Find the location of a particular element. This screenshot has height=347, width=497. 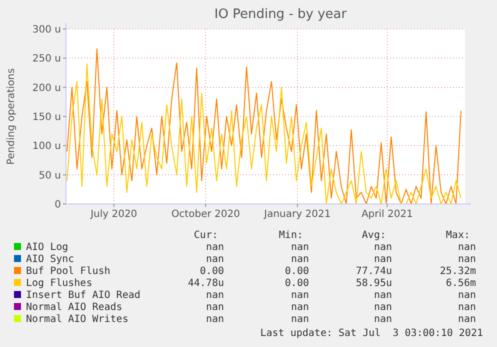

y-tick-label: 200 u is located at coordinates (46, 88).